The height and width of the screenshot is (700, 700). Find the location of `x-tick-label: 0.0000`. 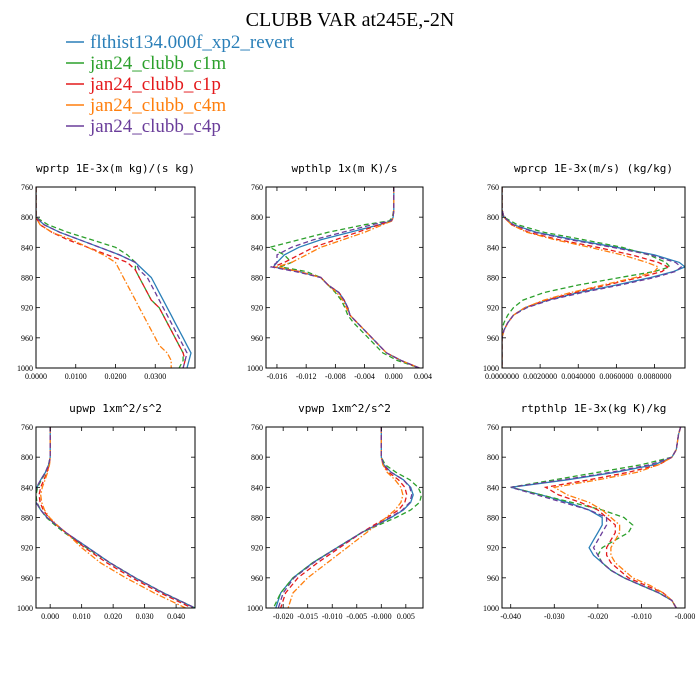

x-tick-label: 0.0000 is located at coordinates (36, 376).